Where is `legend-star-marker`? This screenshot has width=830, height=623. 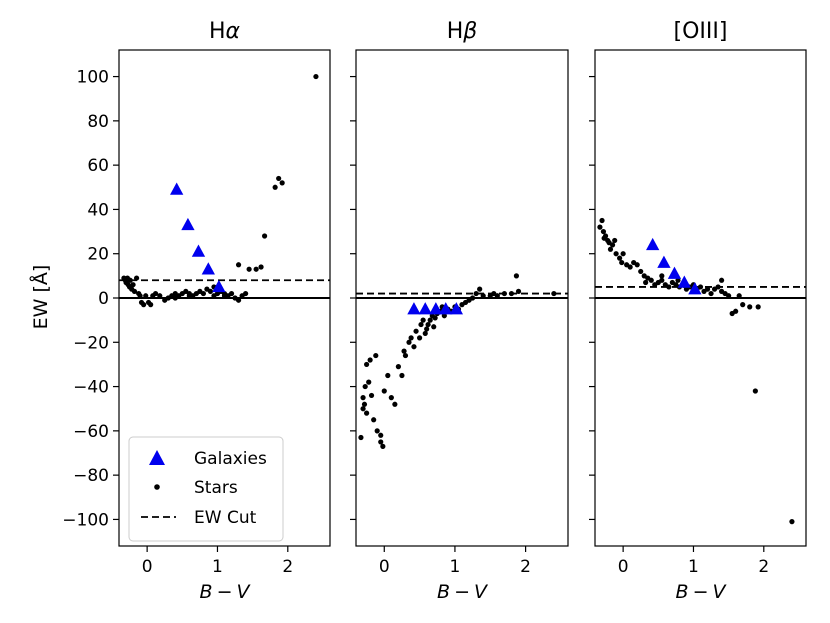
legend-star-marker is located at coordinates (157, 487).